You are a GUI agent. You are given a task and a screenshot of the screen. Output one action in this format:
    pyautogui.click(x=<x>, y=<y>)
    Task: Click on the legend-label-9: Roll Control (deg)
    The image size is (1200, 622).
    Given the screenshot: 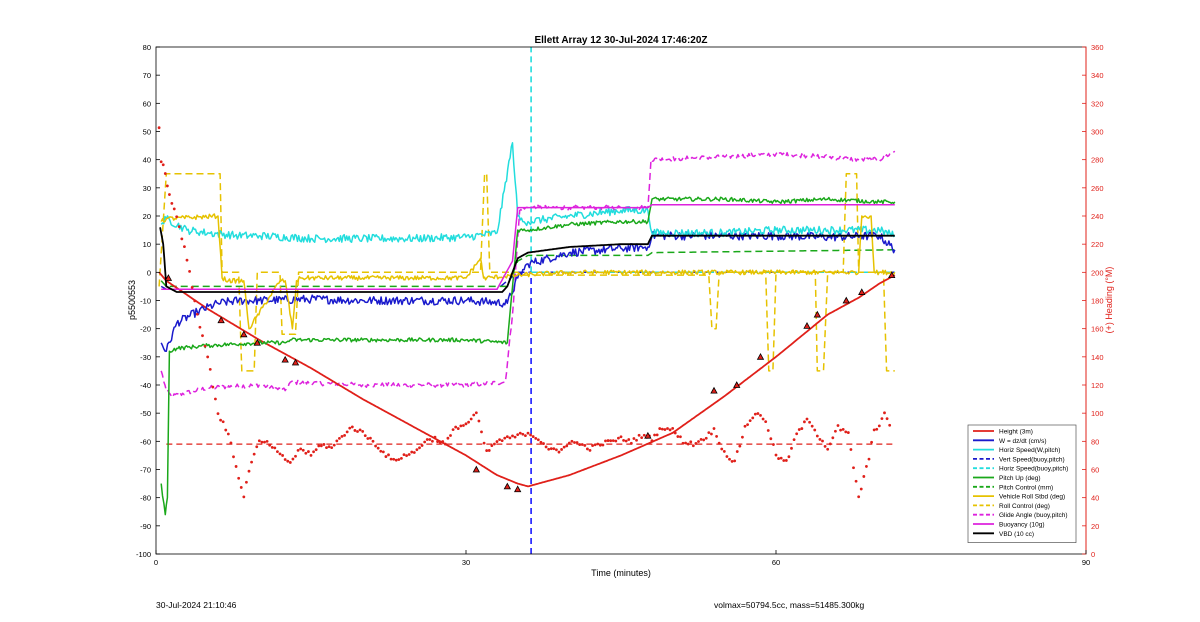 What is the action you would take?
    pyautogui.click(x=1024, y=506)
    